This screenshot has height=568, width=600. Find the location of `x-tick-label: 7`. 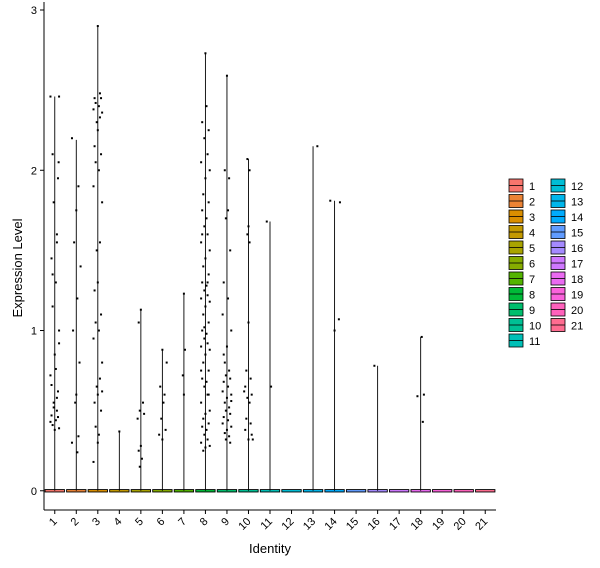

x-tick-label: 7 is located at coordinates (182, 522).